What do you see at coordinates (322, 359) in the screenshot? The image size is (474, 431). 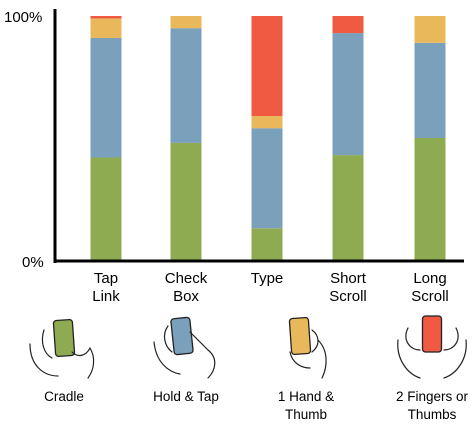 I see `hand-outline` at bounding box center [322, 359].